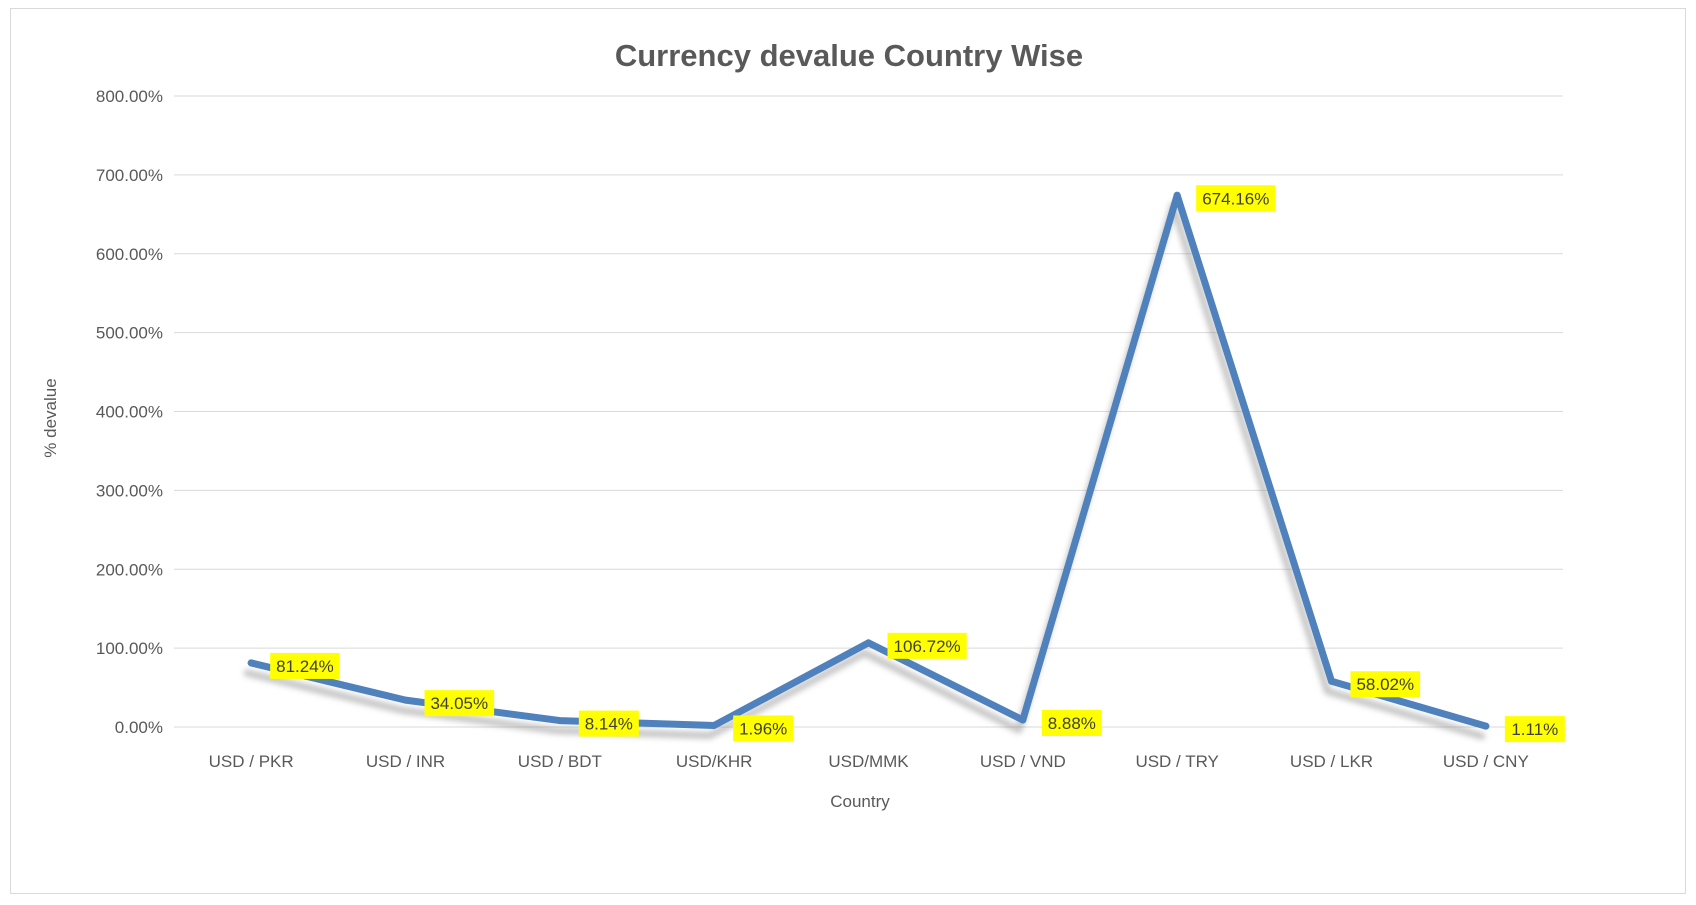 Image resolution: width=1696 pixels, height=905 pixels. Describe the element at coordinates (129, 648) in the screenshot. I see `y-tick-label: 100.00%` at that location.